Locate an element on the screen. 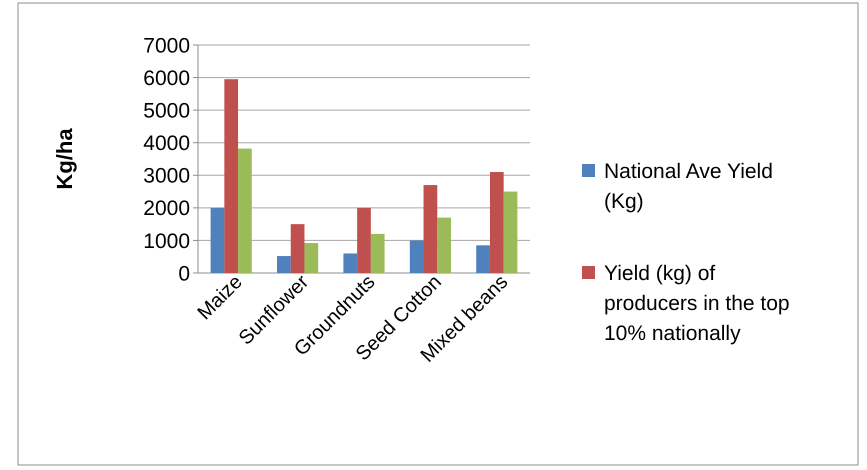  y-tick-label: 6000 is located at coordinates (166, 78).